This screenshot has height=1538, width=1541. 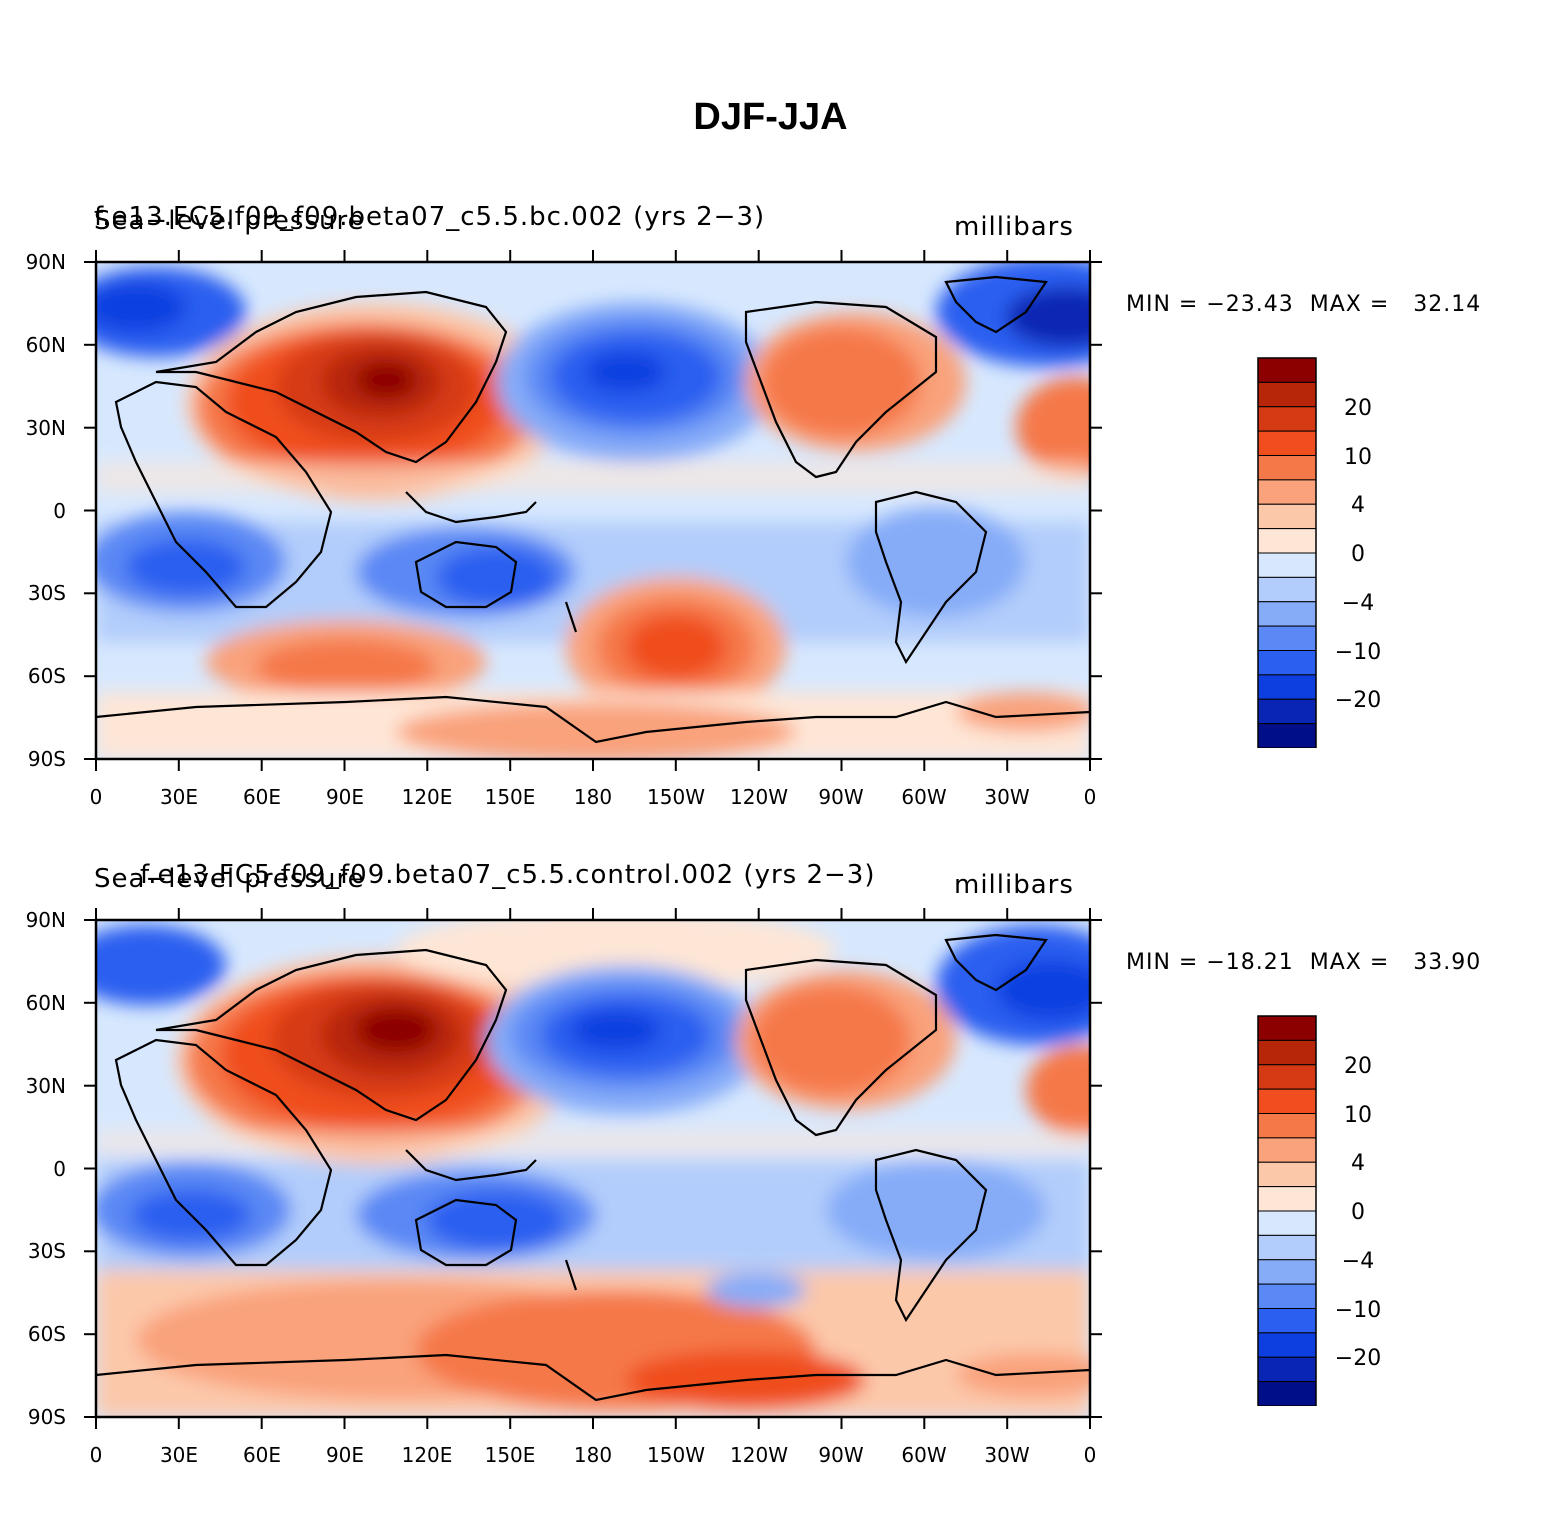 I want to click on units-label: millibars, so click(x=1014, y=885).